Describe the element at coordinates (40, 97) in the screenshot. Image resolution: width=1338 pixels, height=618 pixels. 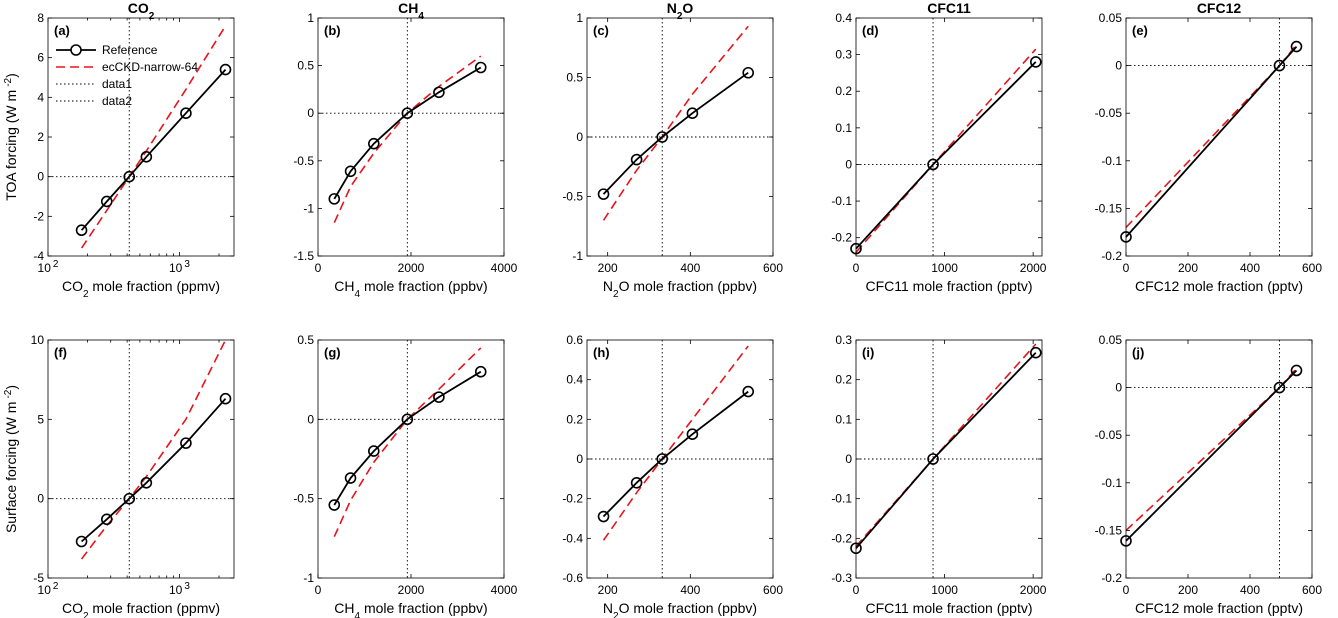
I see `y-tick-label: 4` at that location.